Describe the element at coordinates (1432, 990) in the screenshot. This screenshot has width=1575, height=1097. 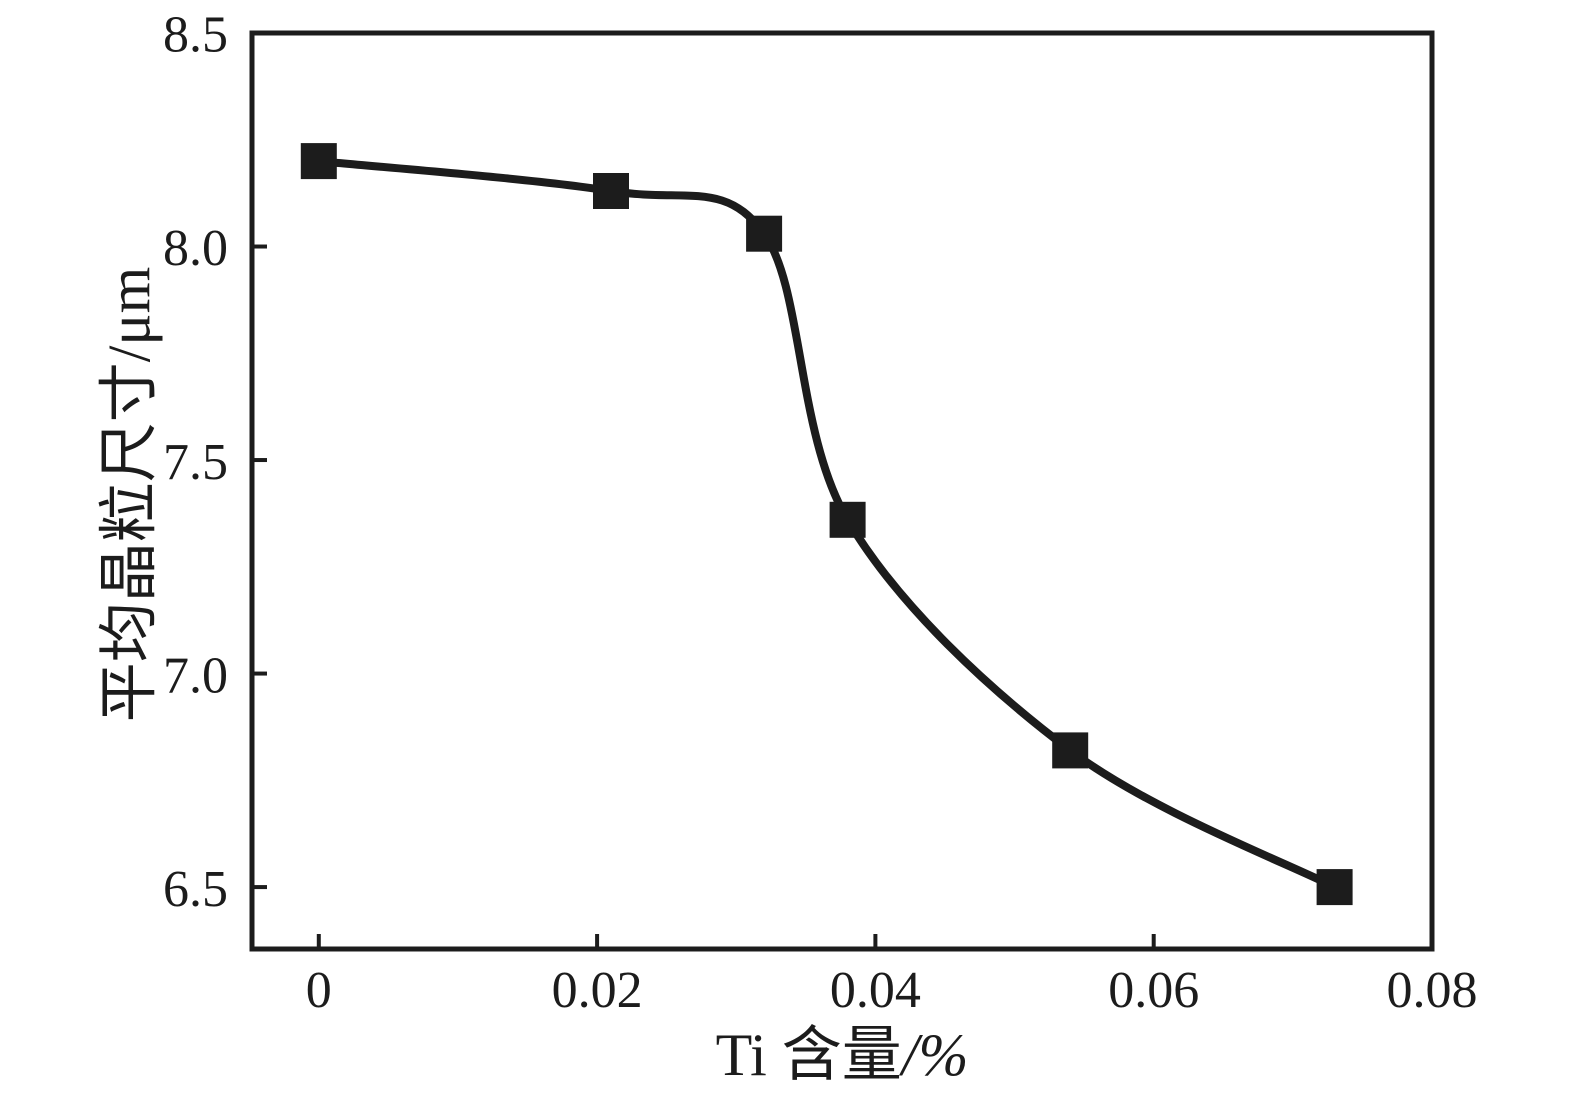
I see `x-axis-tick-label: 0.08` at that location.